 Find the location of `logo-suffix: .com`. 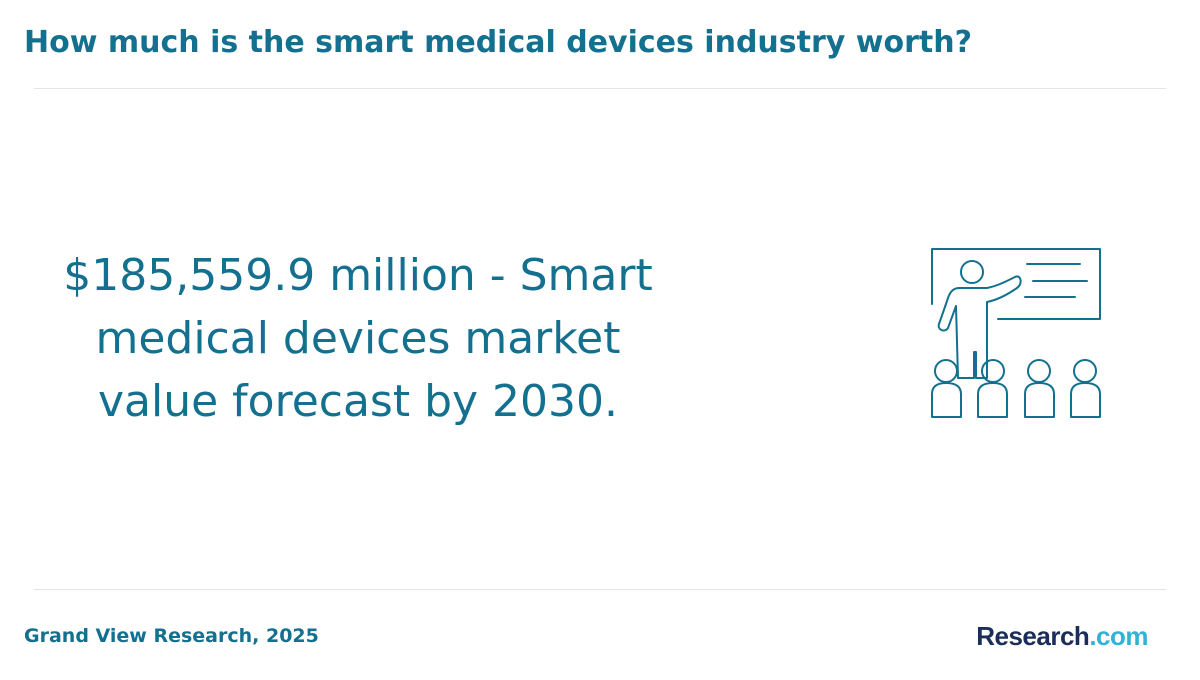

logo-suffix: .com is located at coordinates (1118, 636).